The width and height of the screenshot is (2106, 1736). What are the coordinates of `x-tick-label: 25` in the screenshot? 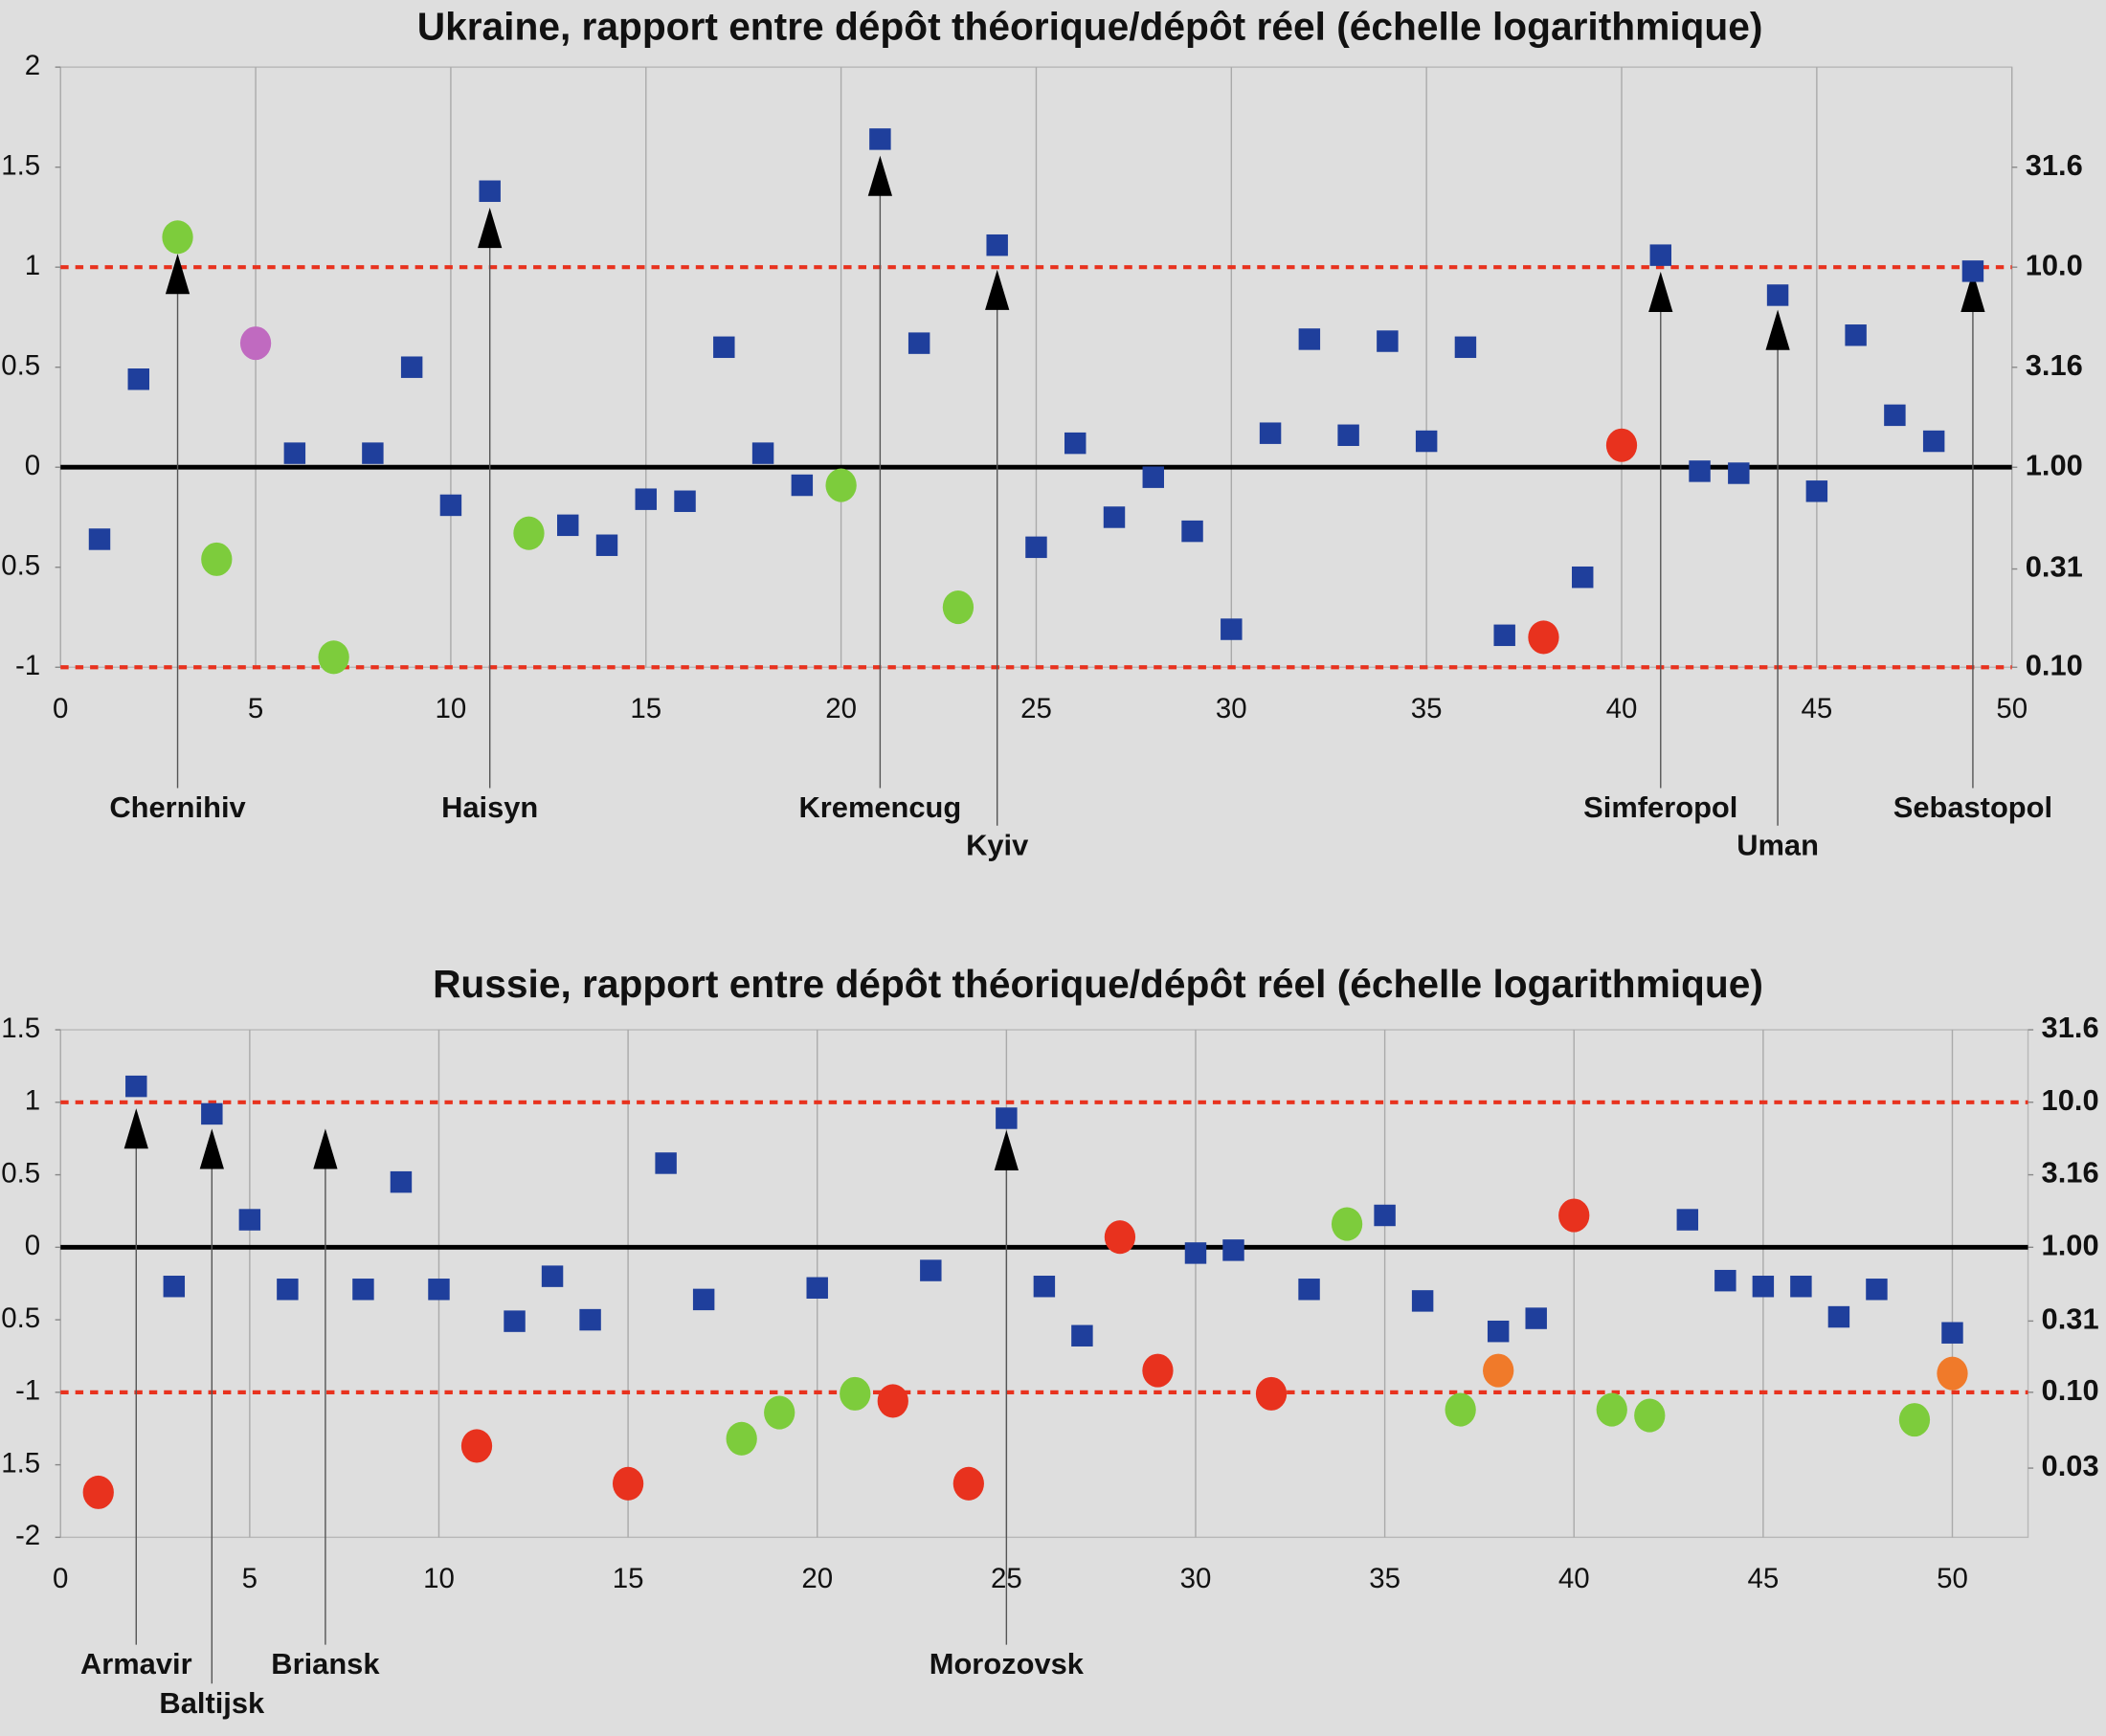 It's located at (1036, 708).